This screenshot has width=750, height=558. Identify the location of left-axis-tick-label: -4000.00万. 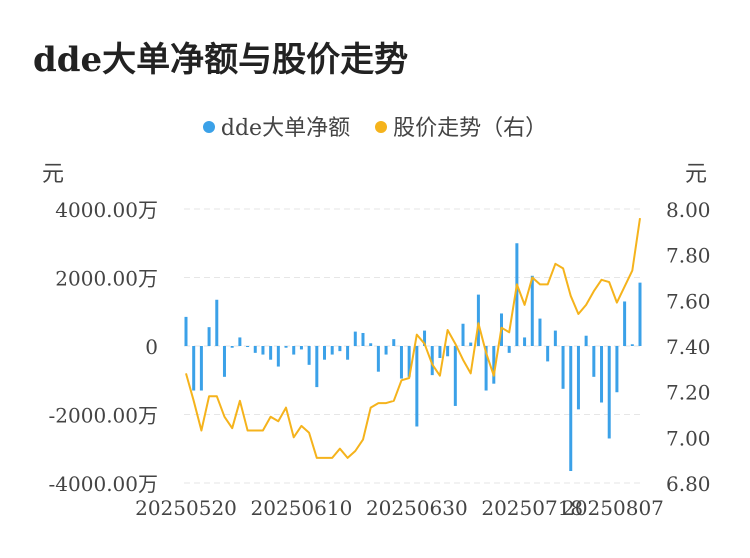
(103, 484).